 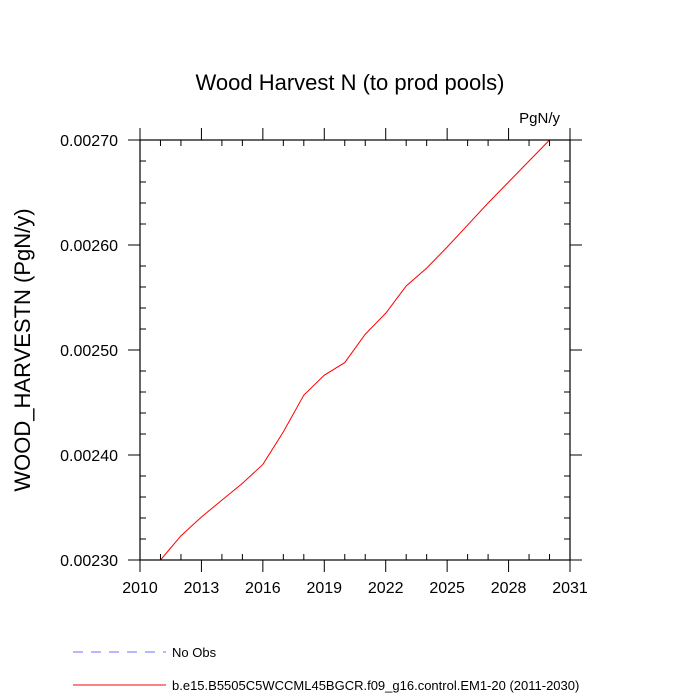 I want to click on y-tick-labels: 0.00230 0.00240 0.00250 0.00260 0.00270, so click(x=89, y=351).